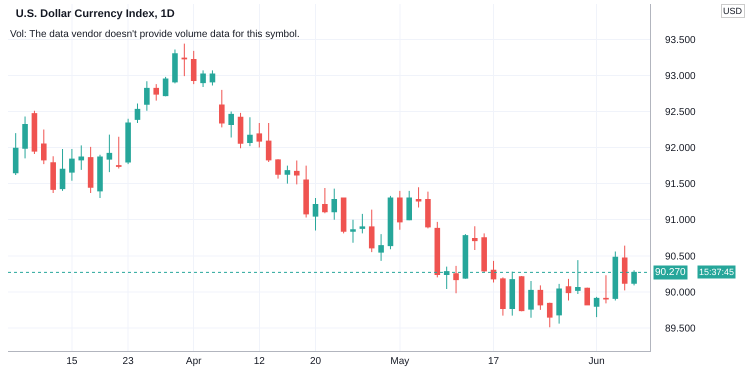 The image size is (750, 375). What do you see at coordinates (400, 361) in the screenshot?
I see `x-tick-label: May` at bounding box center [400, 361].